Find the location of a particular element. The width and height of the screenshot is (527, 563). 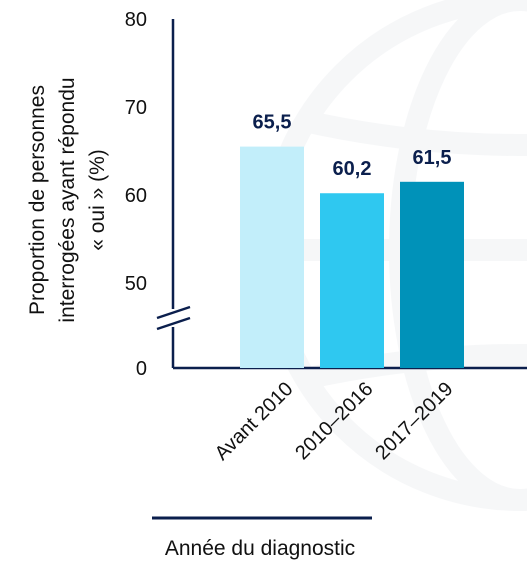

x-axis-title: Année du diagnostic is located at coordinates (260, 548).